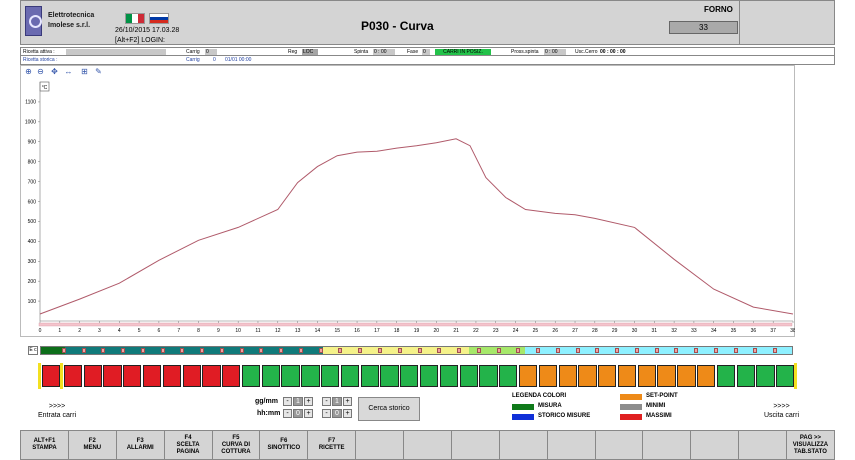 The height and width of the screenshot is (460, 855). I want to click on hh-plus-button: +, so click(308, 413).